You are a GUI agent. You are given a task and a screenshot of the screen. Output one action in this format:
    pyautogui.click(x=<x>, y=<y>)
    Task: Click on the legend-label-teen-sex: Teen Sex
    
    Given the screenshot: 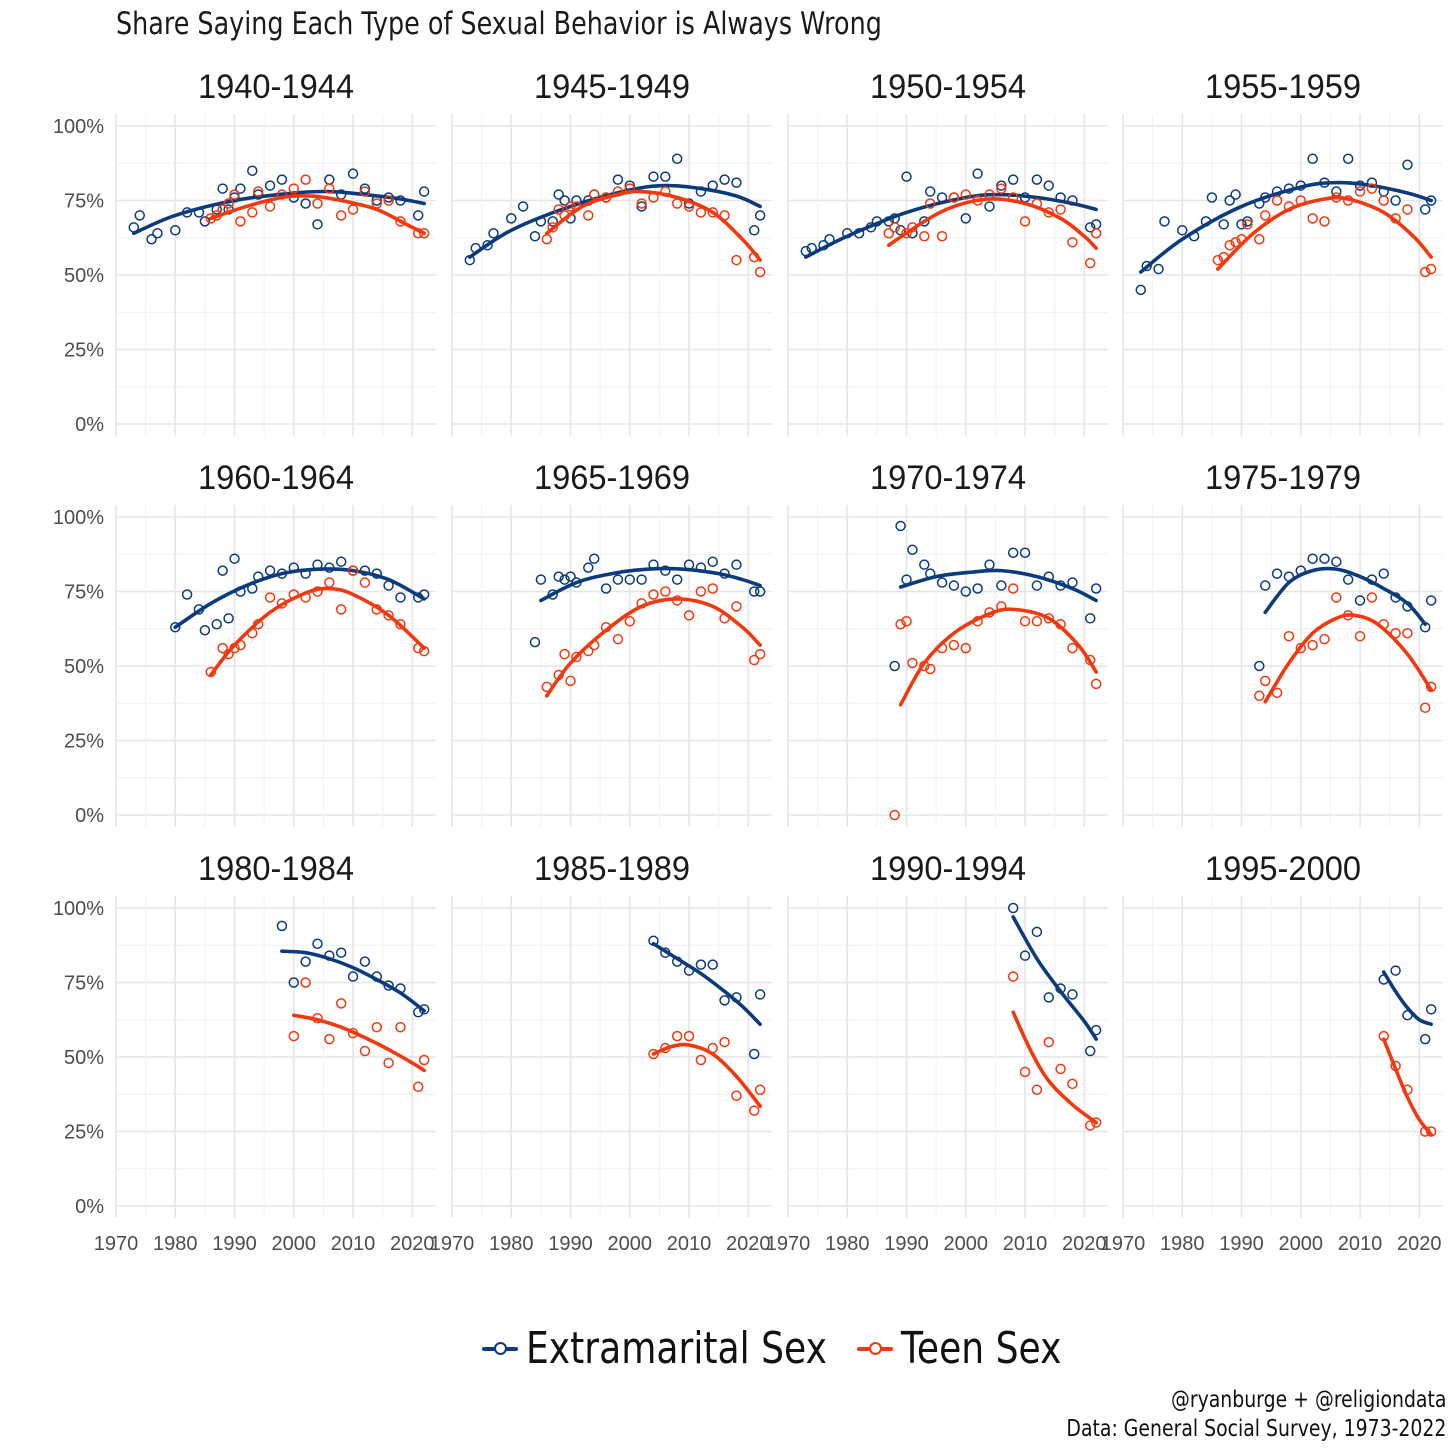 What is the action you would take?
    pyautogui.click(x=981, y=1348)
    